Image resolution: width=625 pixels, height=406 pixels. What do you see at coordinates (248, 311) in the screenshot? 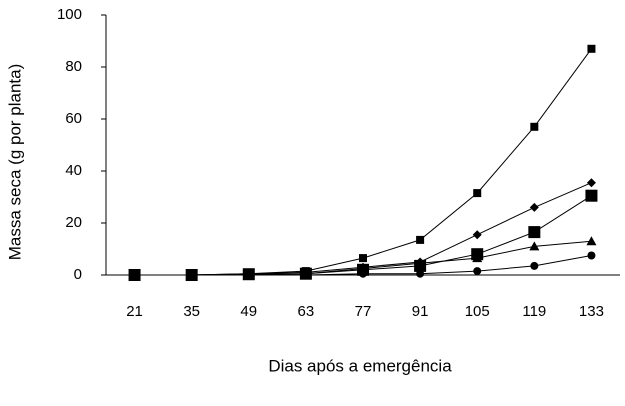
I see `x-tick-label: 49` at bounding box center [248, 311].